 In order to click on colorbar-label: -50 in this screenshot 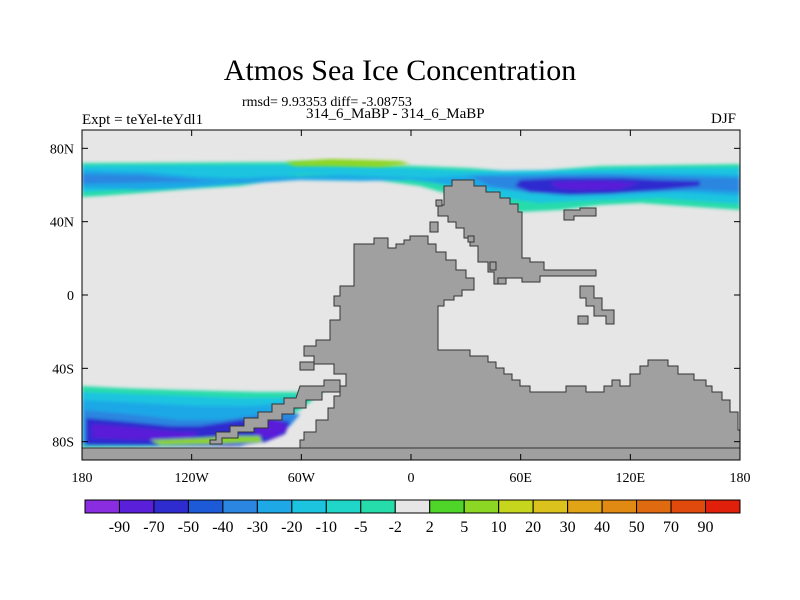, I will do `click(188, 527)`.